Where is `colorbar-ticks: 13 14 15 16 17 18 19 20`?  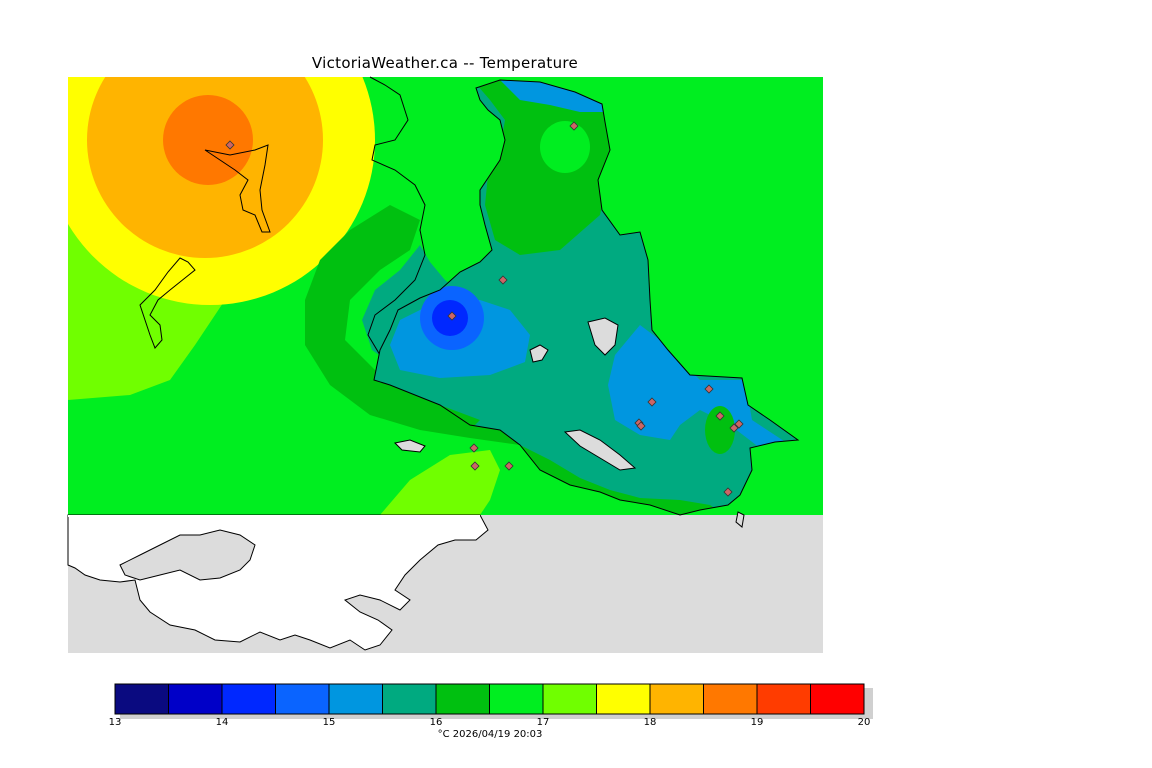 colorbar-ticks: 13 14 15 16 17 18 19 20 is located at coordinates (490, 722).